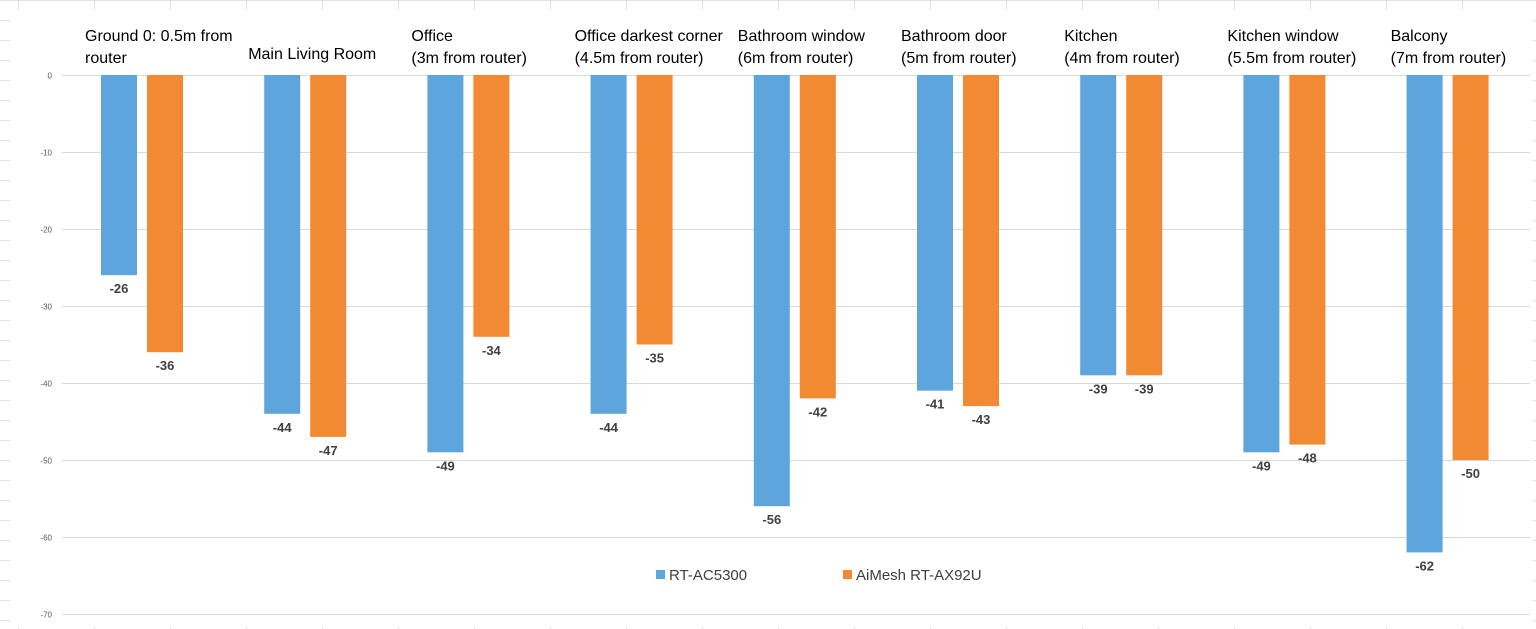  What do you see at coordinates (649, 36) in the screenshot?
I see `category-label-line: Office darkest corner` at bounding box center [649, 36].